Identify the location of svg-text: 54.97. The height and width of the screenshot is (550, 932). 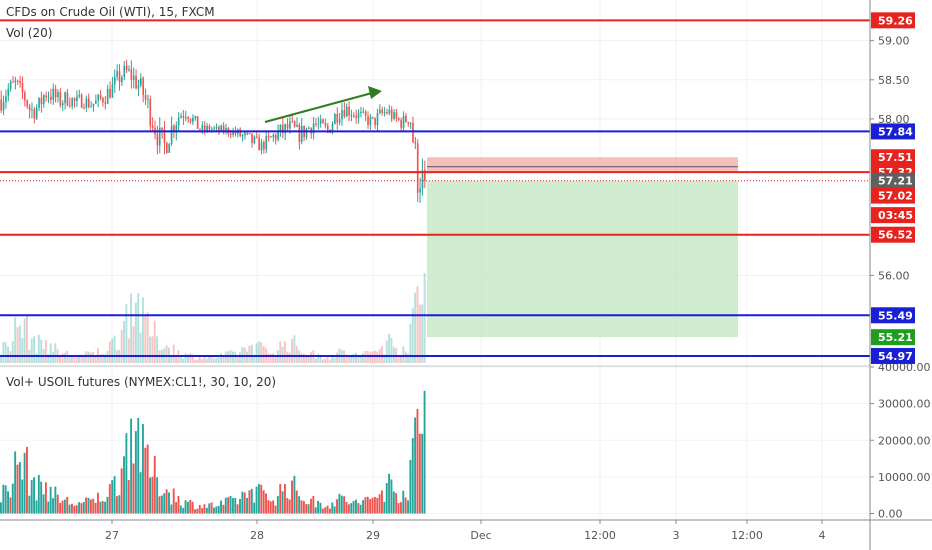
(895, 356).